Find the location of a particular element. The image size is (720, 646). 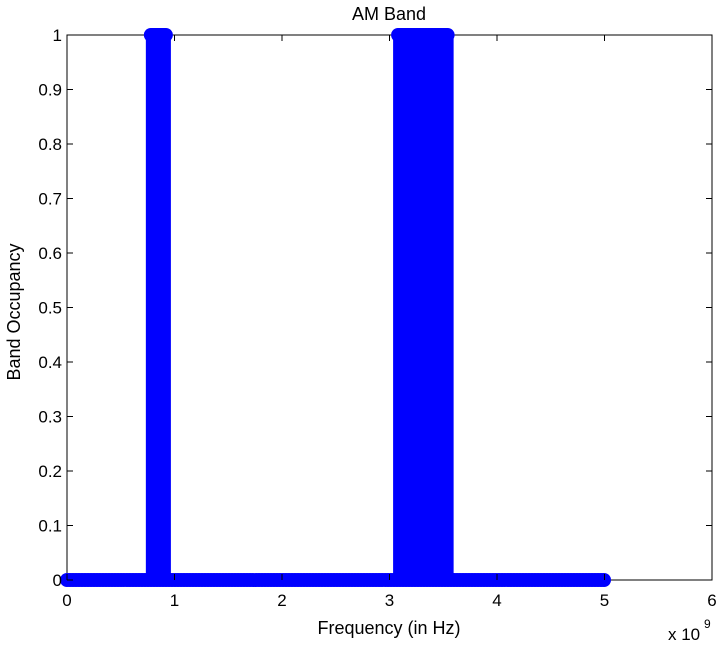

y-tick-label: 0.6 is located at coordinates (50, 253).